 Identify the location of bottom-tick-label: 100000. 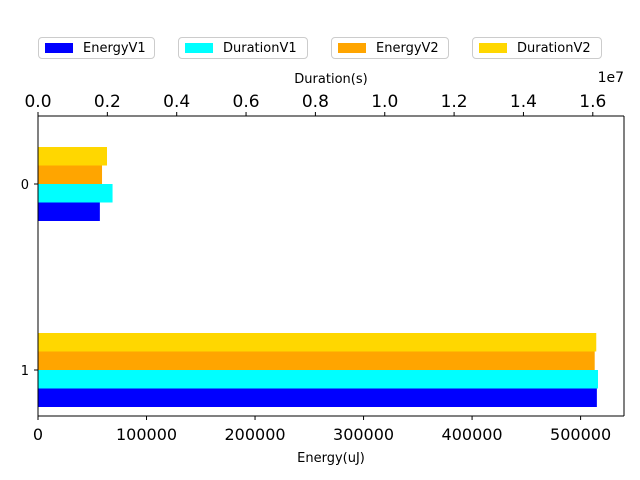
(146, 434).